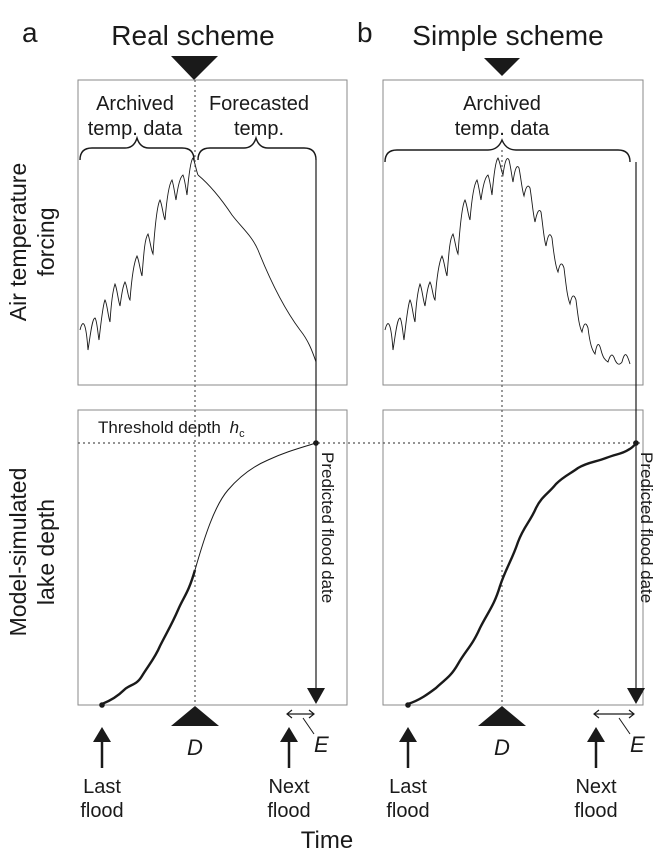  Describe the element at coordinates (137, 148) in the screenshot. I see `panel-a-archived-brace` at that location.